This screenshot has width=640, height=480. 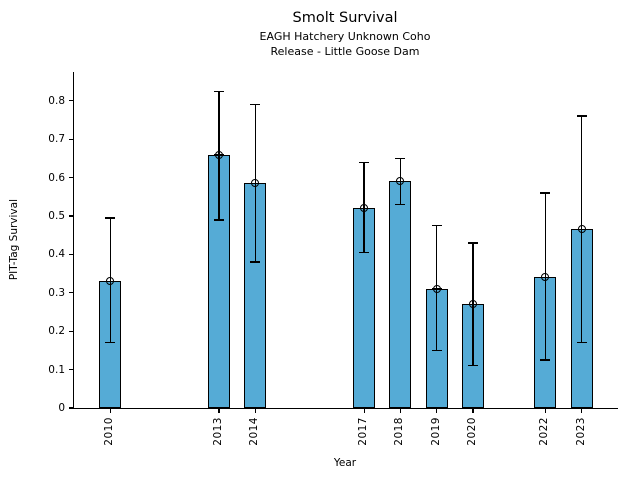 I want to click on x-tick-label: 2014, so click(x=254, y=431).